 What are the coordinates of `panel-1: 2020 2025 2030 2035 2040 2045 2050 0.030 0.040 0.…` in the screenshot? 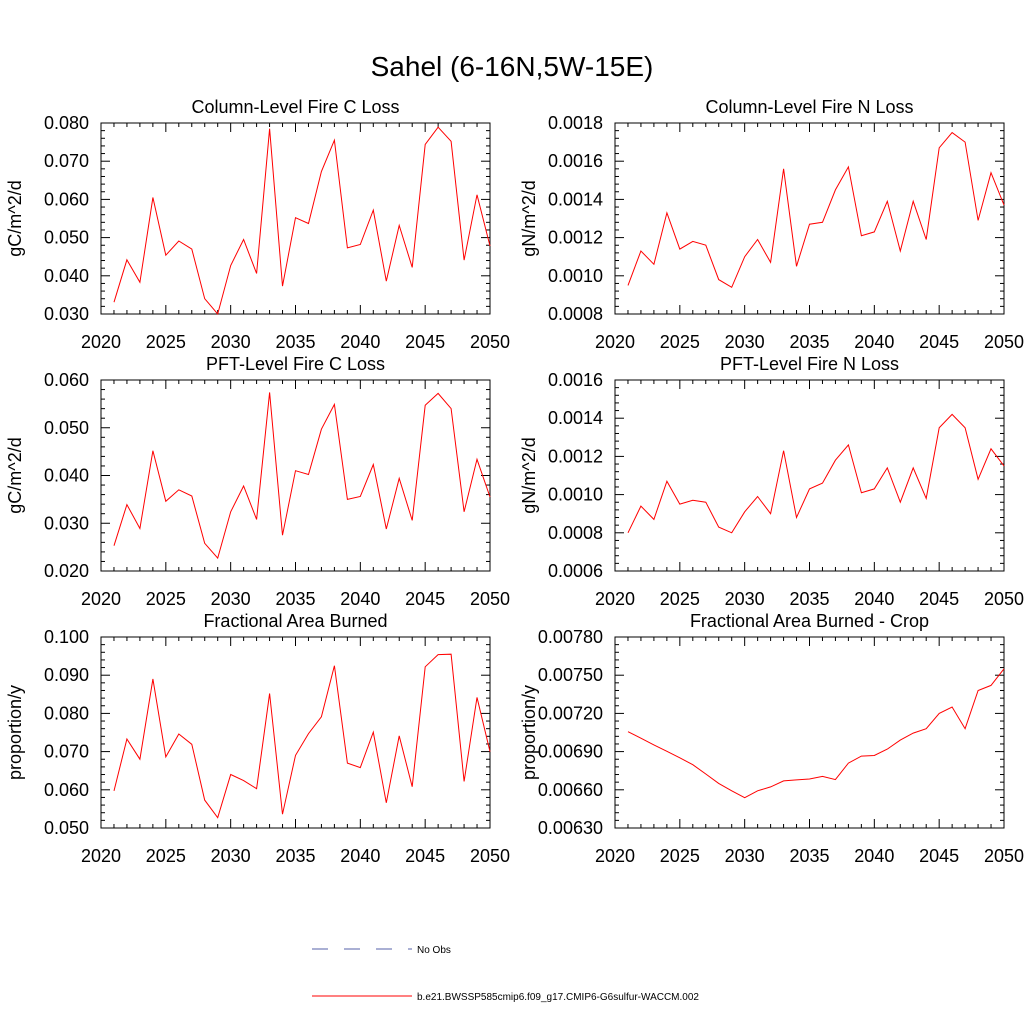 It's located at (257, 224).